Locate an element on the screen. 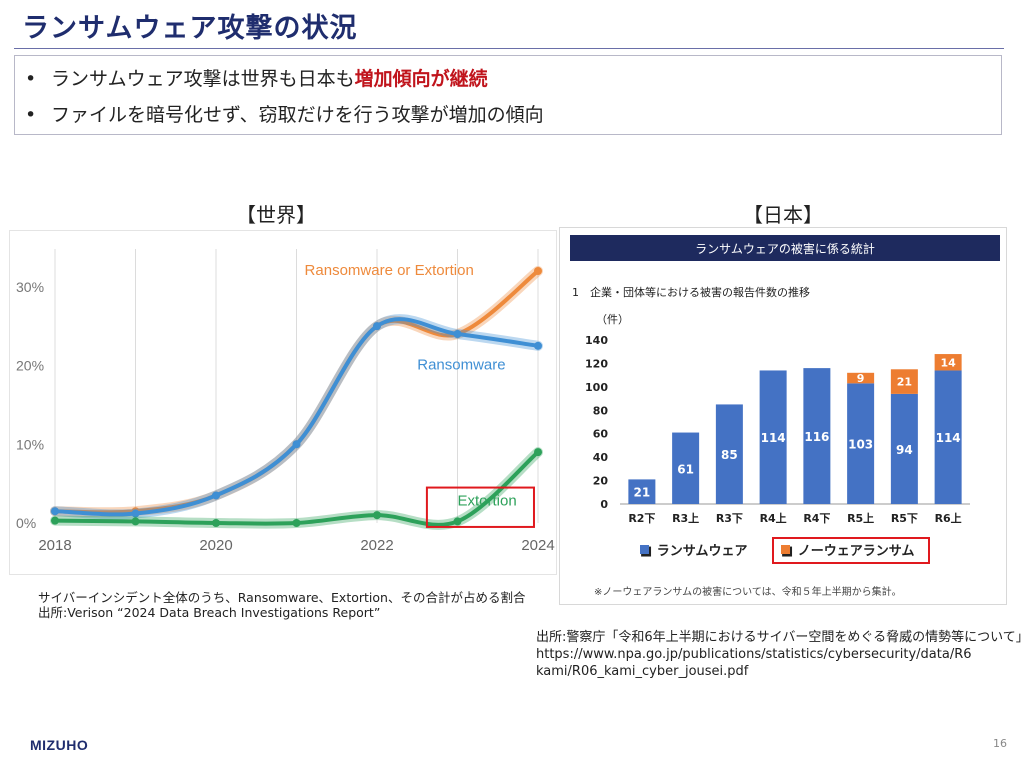  japan-chart-header: ランサムウェアの被害に係る統計 is located at coordinates (785, 248).